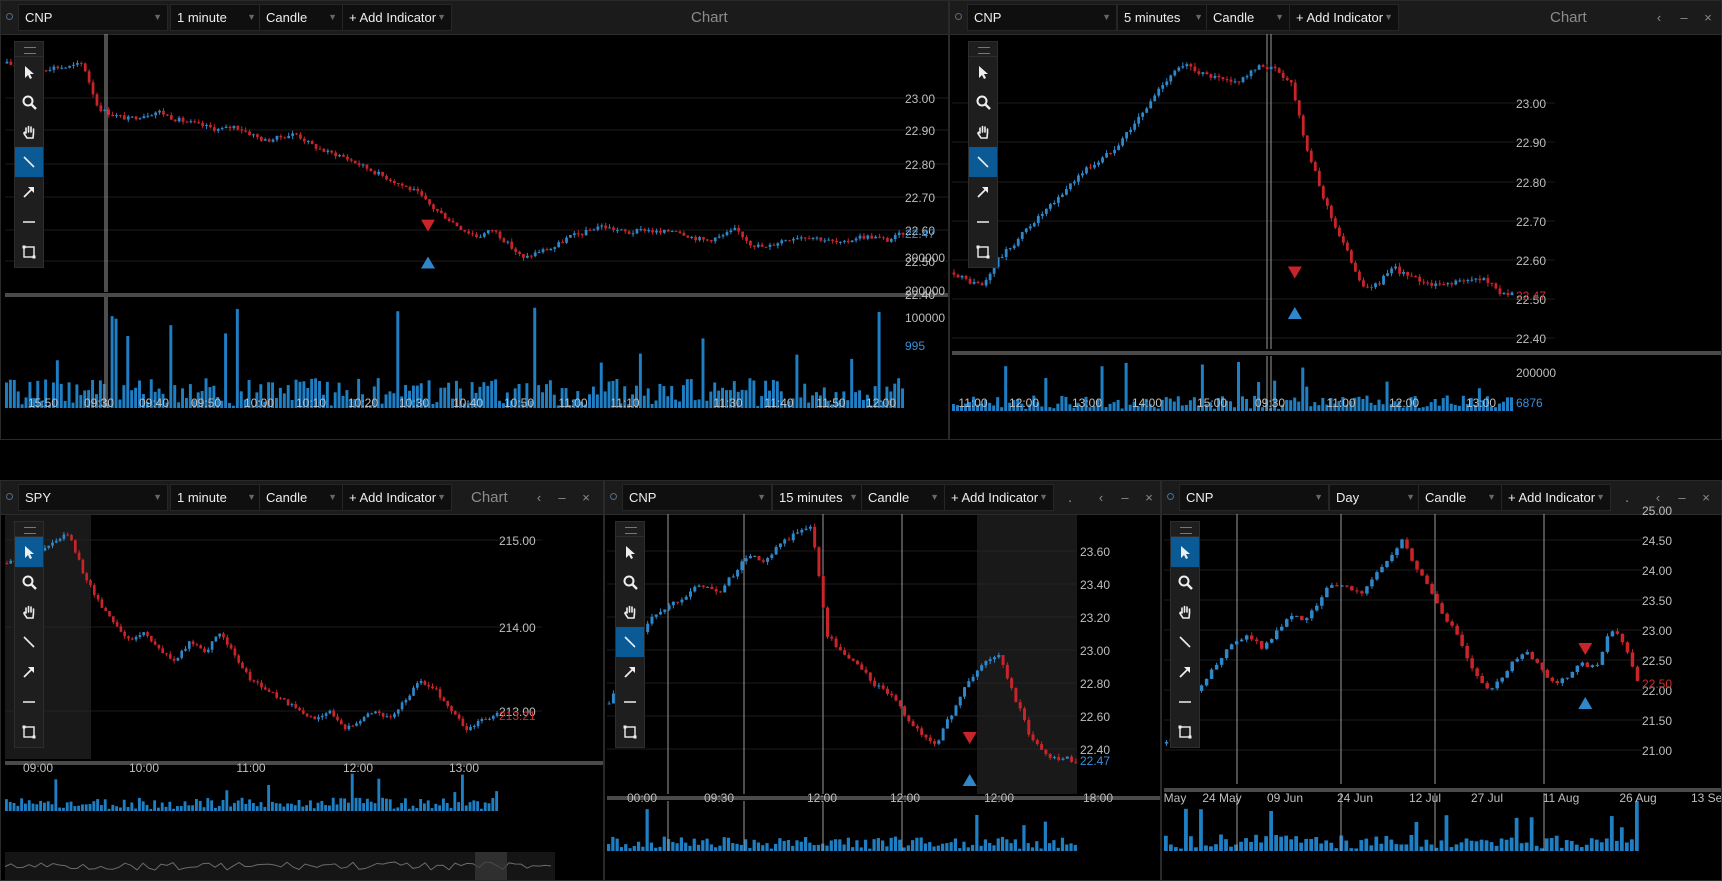  I want to click on navigator-strip, so click(279, 866).